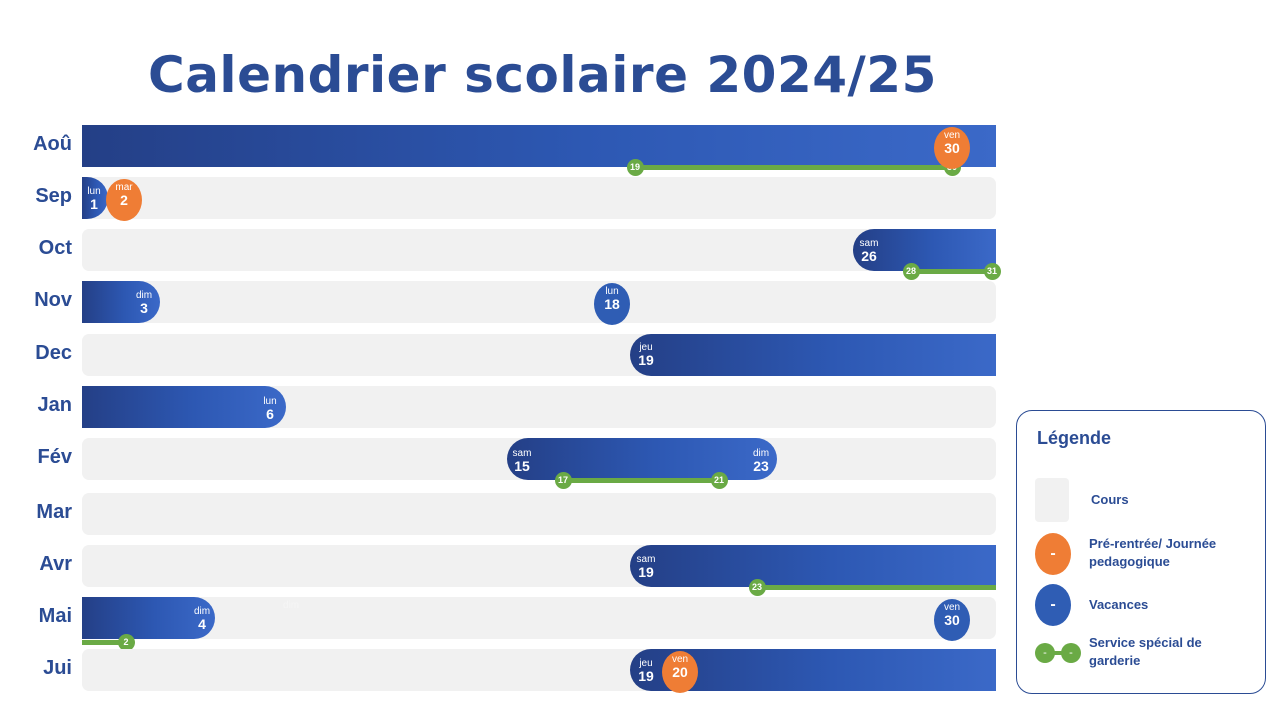  I want to click on month-row: Sep lun 1 mar 2, so click(500, 198).